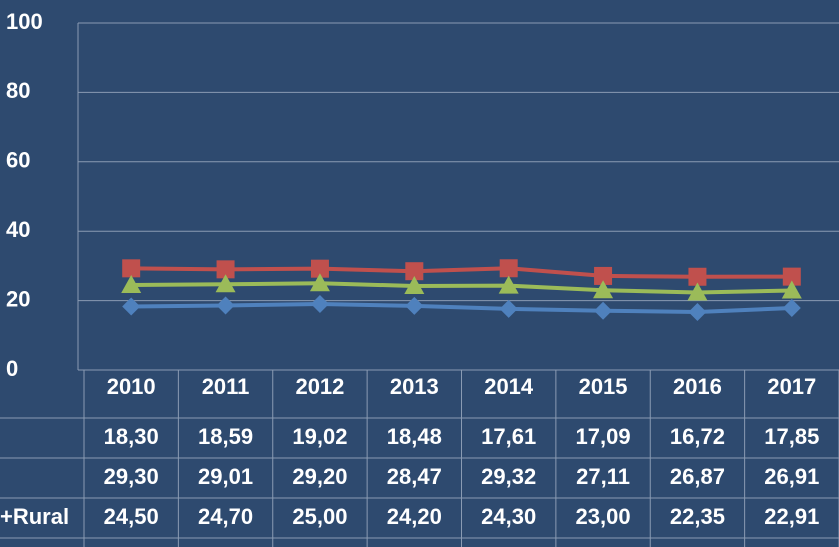  Describe the element at coordinates (18, 160) in the screenshot. I see `y-tick-label: 60` at that location.